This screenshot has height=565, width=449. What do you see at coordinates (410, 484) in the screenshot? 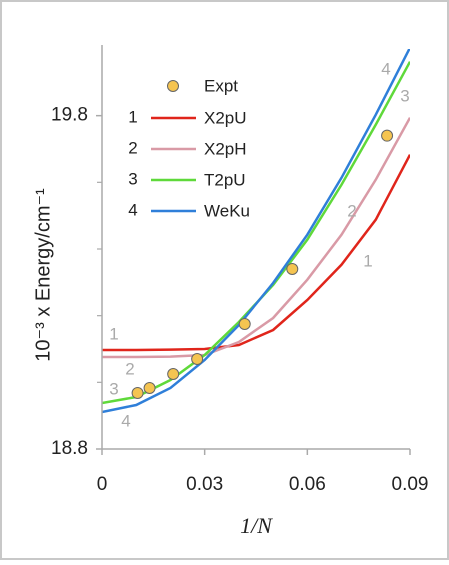
I see `x-tick-label: 0.09` at bounding box center [410, 484].